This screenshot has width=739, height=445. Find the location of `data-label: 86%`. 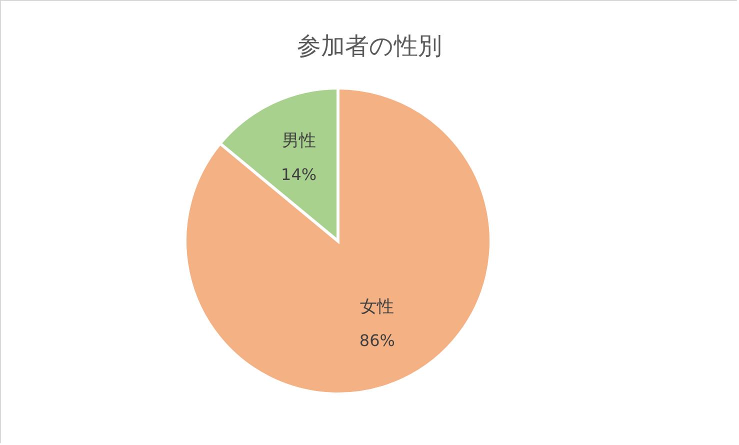

data-label: 86% is located at coordinates (377, 340).